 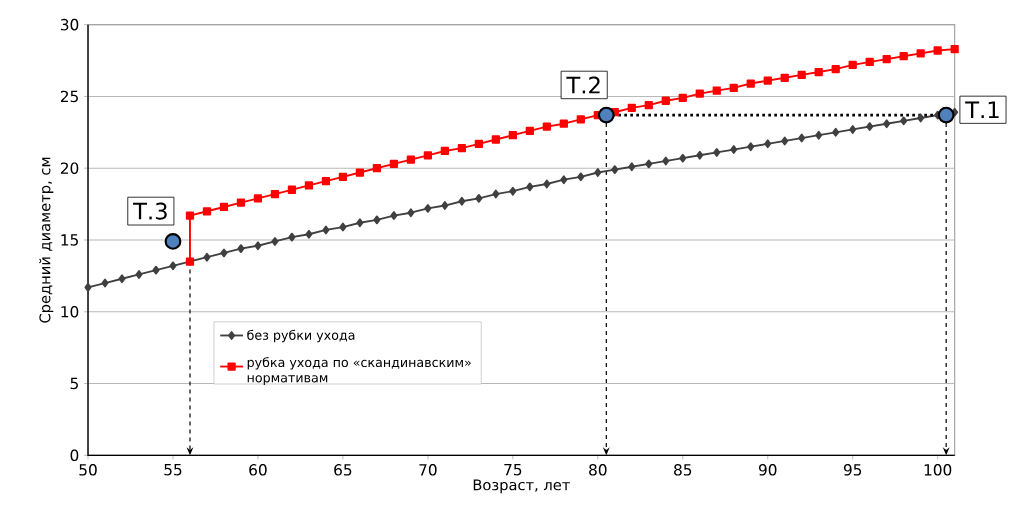 What do you see at coordinates (70, 311) in the screenshot?
I see `y-tick-label: 10` at bounding box center [70, 311].